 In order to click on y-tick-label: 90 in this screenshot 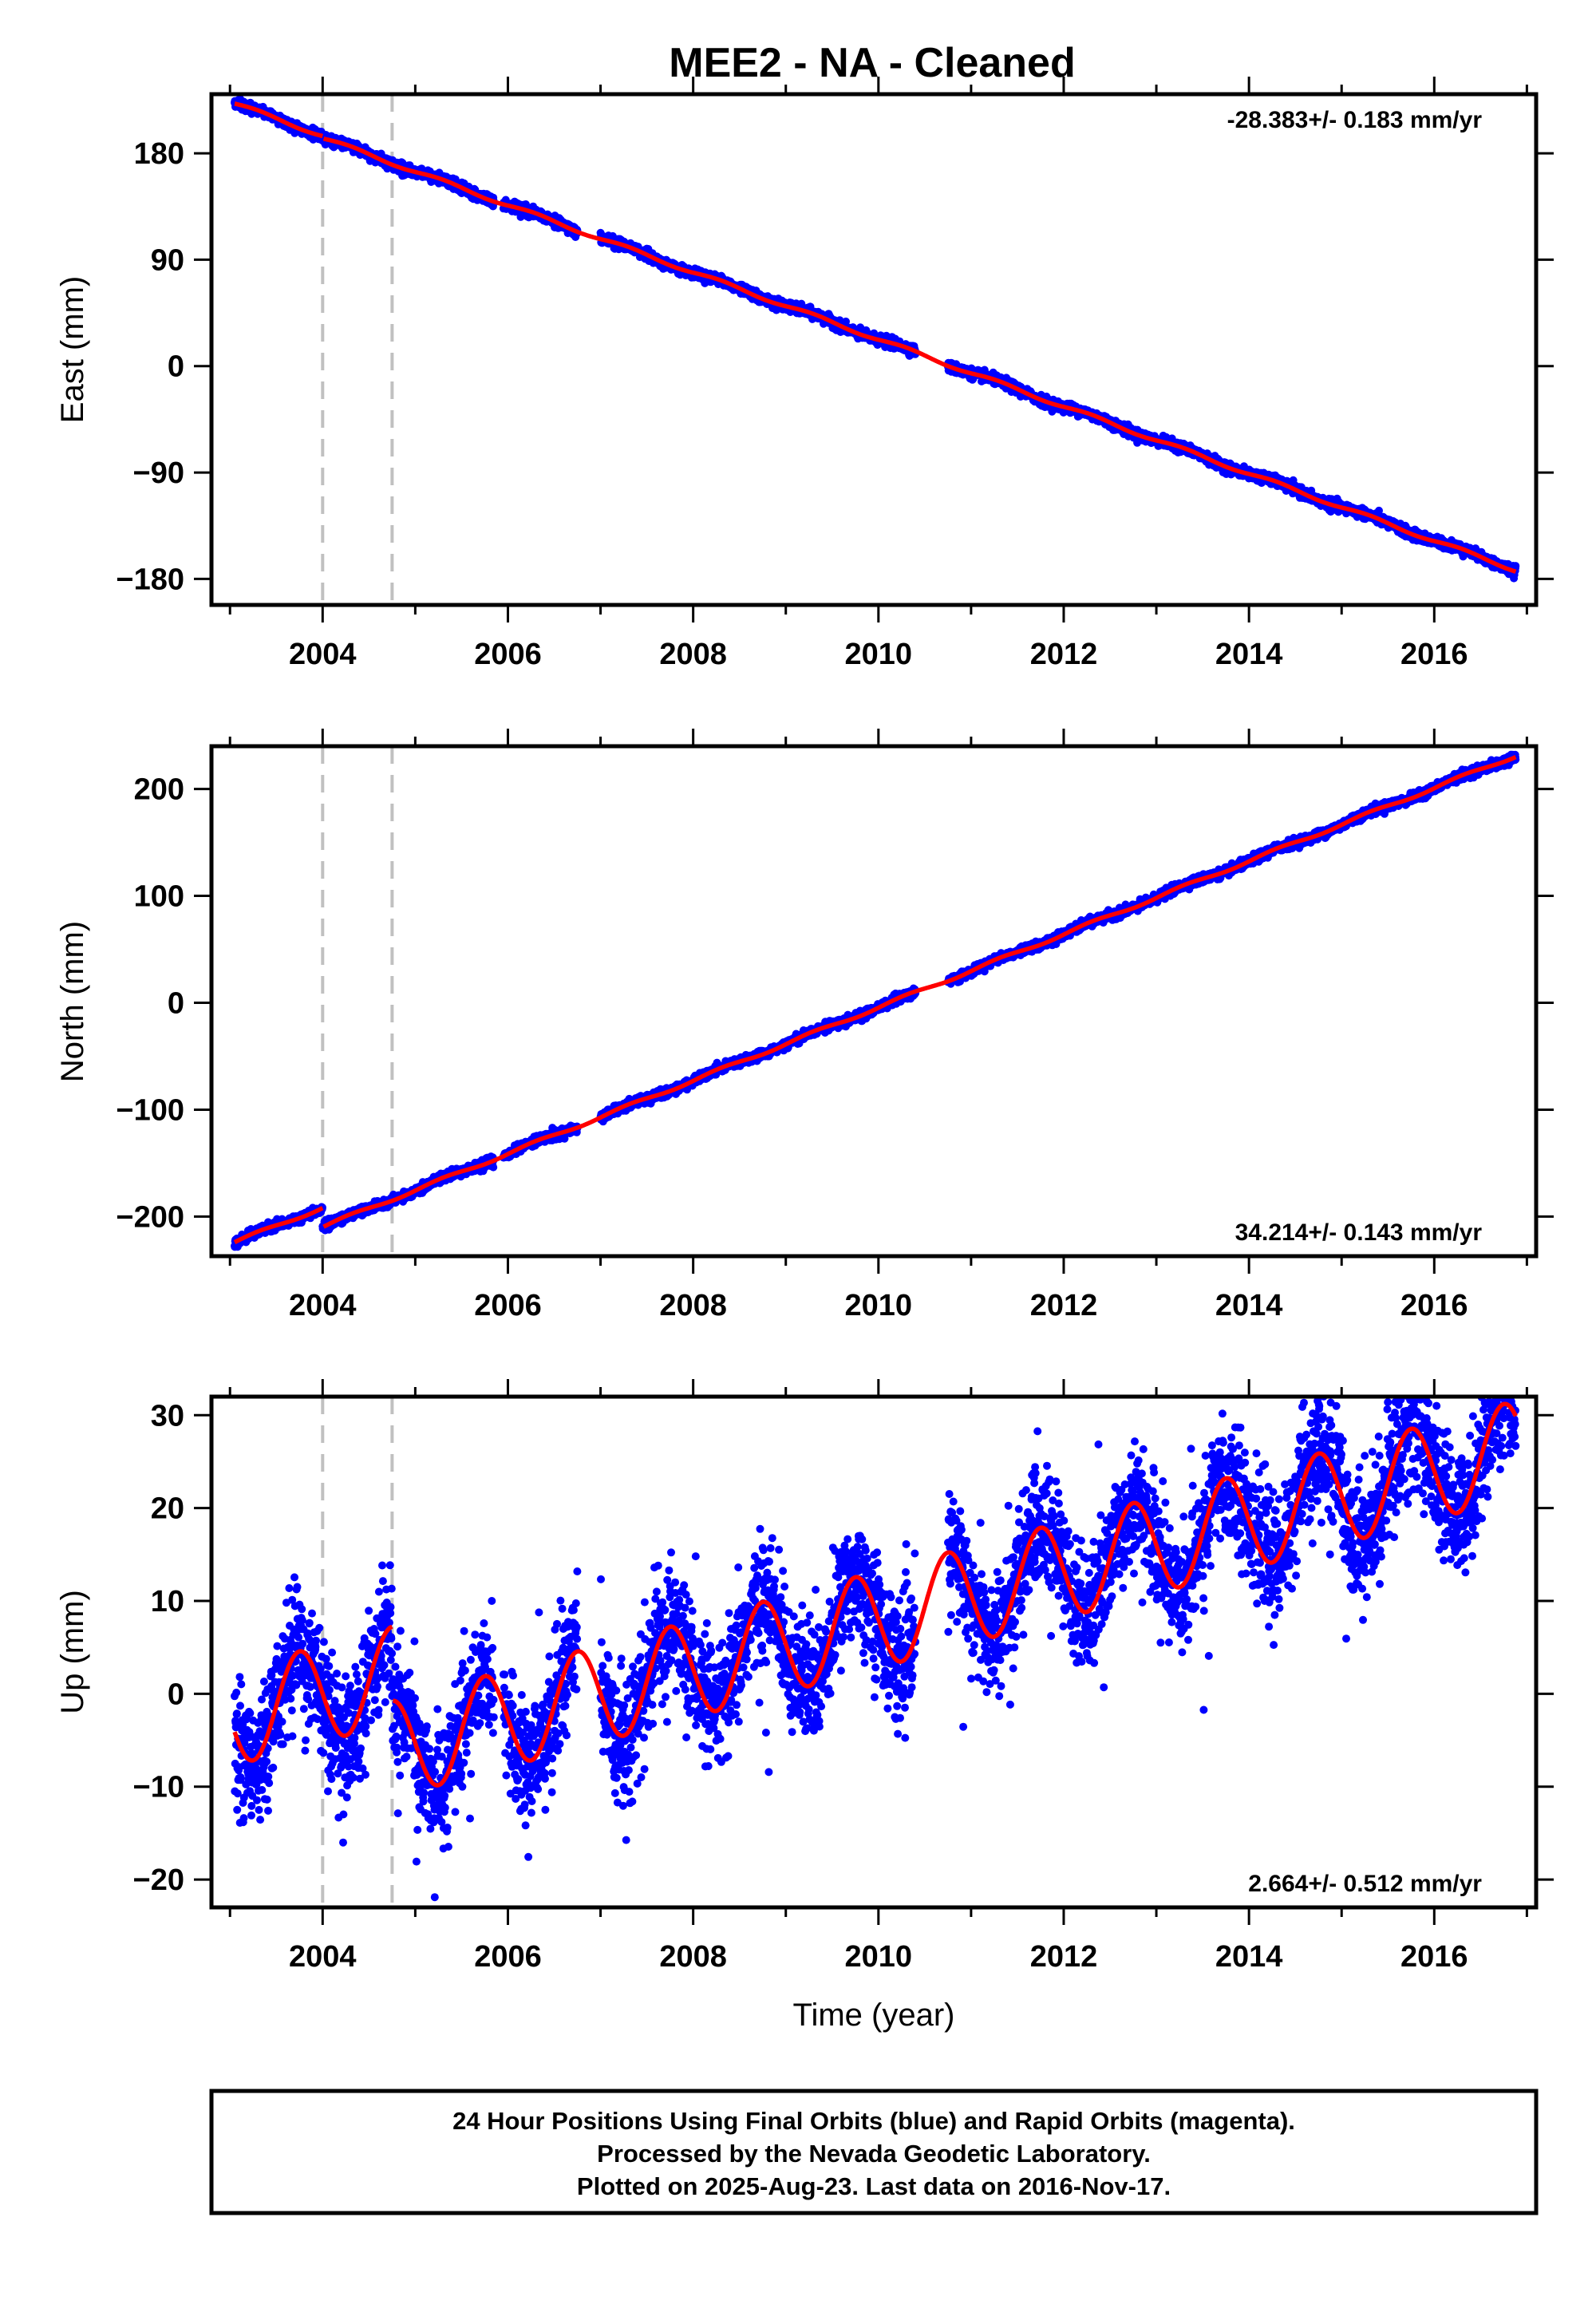, I will do `click(167, 260)`.